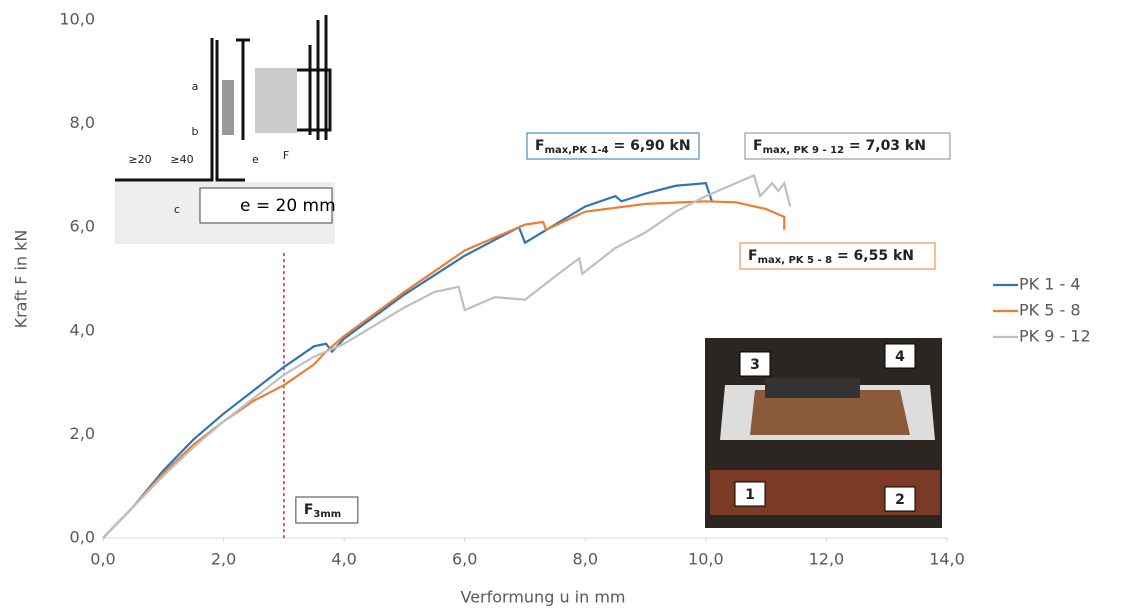 This screenshot has width=1121, height=615. I want to click on x-tick-label: 8,0, so click(585, 559).